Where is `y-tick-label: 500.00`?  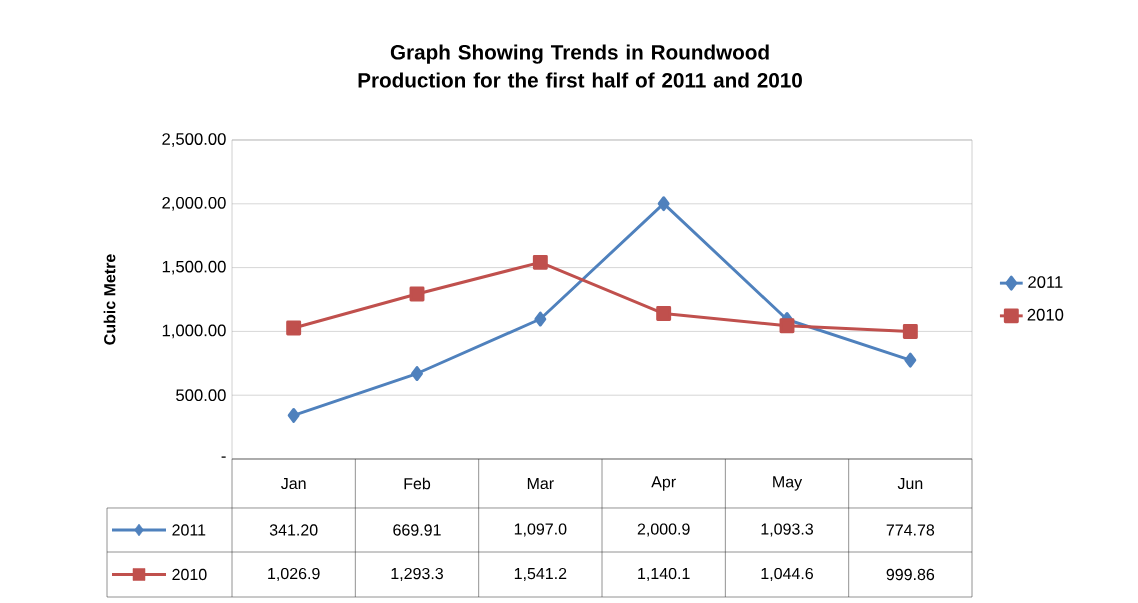
y-tick-label: 500.00 is located at coordinates (201, 395).